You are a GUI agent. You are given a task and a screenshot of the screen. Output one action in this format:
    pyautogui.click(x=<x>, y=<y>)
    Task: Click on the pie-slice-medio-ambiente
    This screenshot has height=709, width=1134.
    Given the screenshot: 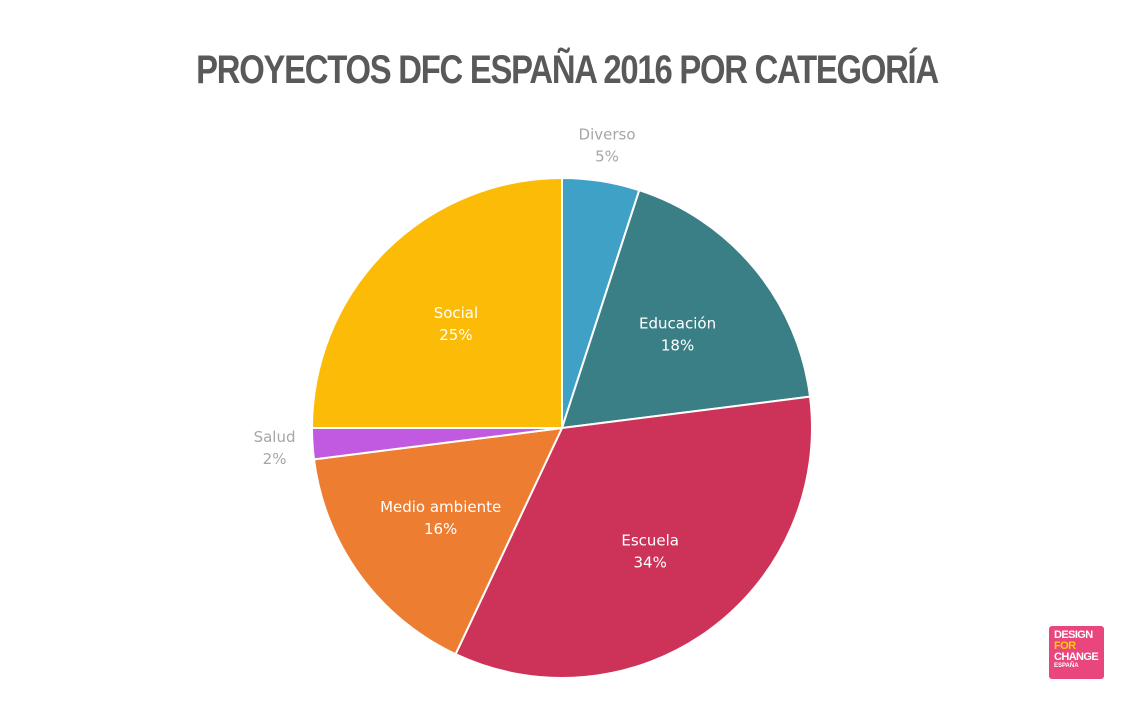 What is the action you would take?
    pyautogui.click(x=438, y=541)
    